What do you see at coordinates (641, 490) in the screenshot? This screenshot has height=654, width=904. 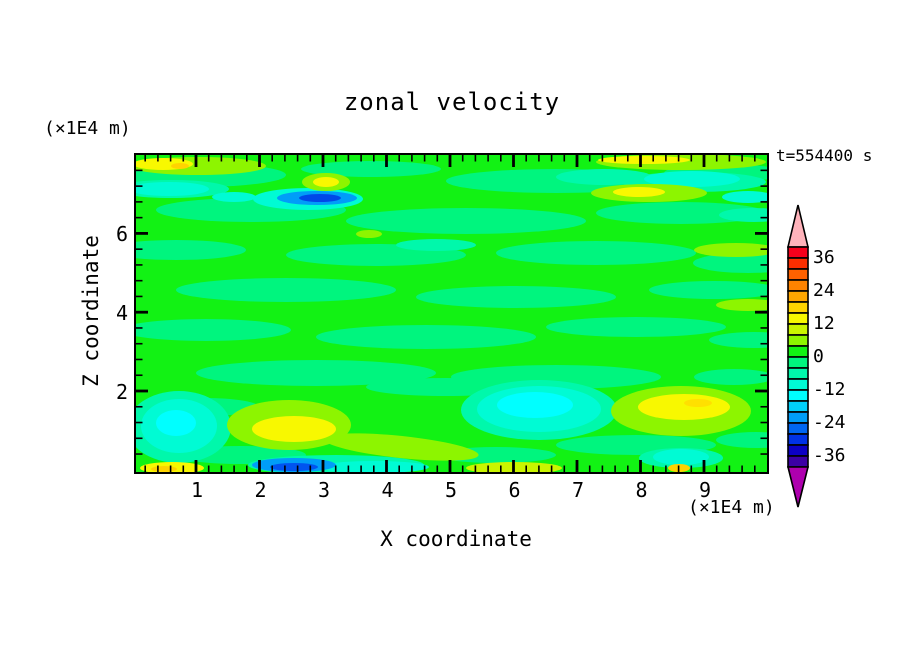 I see `x-tick-label: 8` at bounding box center [641, 490].